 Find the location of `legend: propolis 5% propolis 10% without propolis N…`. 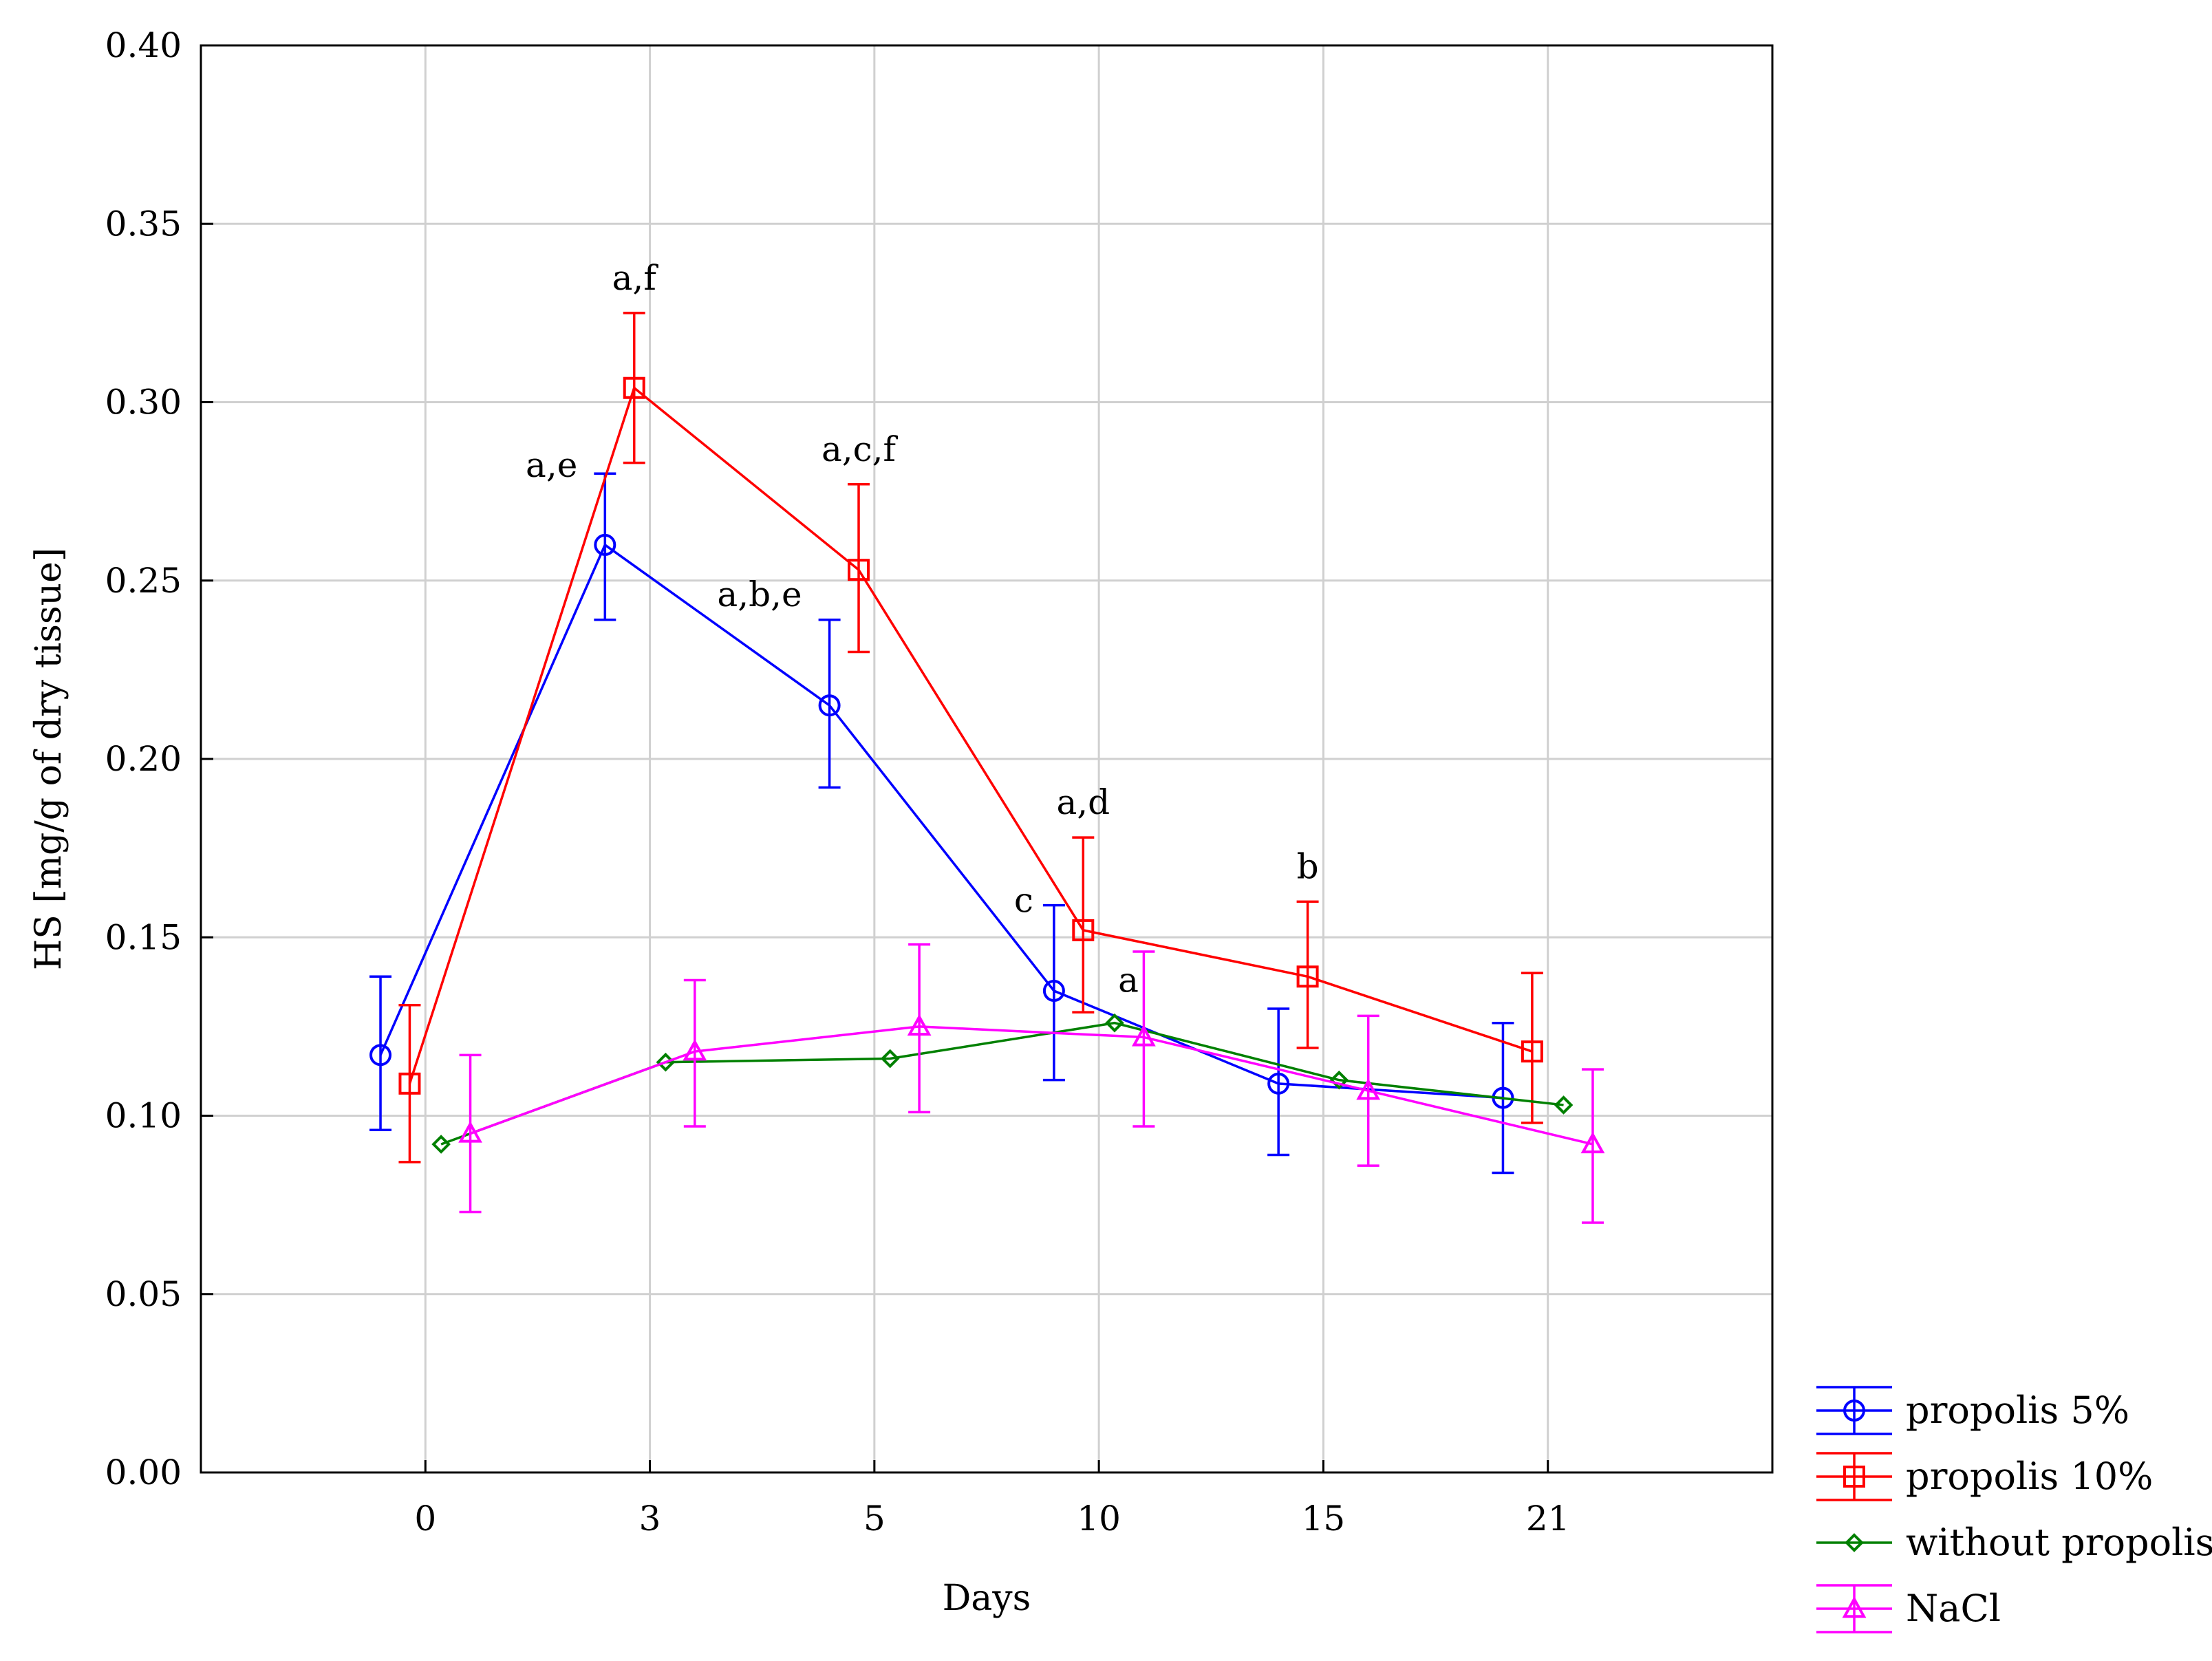

legend: propolis 5% propolis 10% without propolis N… is located at coordinates (2014, 1510).